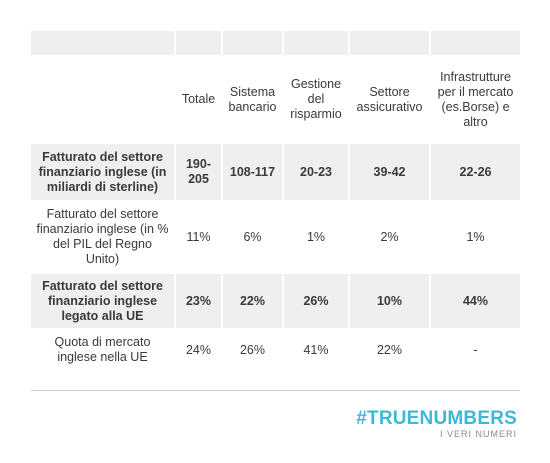  What do you see at coordinates (317, 350) in the screenshot?
I see `cell-value: 41%` at bounding box center [317, 350].